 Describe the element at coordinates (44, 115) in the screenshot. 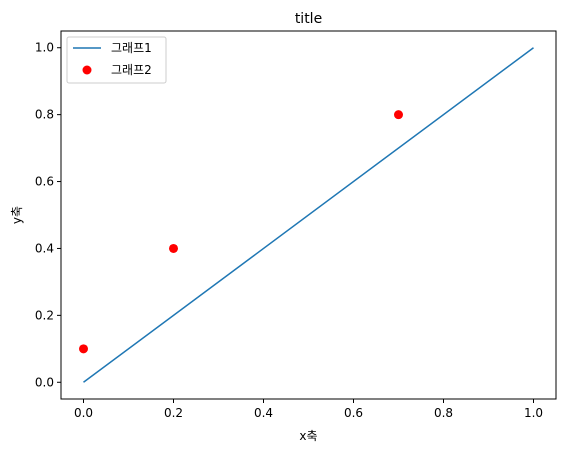

I see `y-tick-label: 0.8` at that location.